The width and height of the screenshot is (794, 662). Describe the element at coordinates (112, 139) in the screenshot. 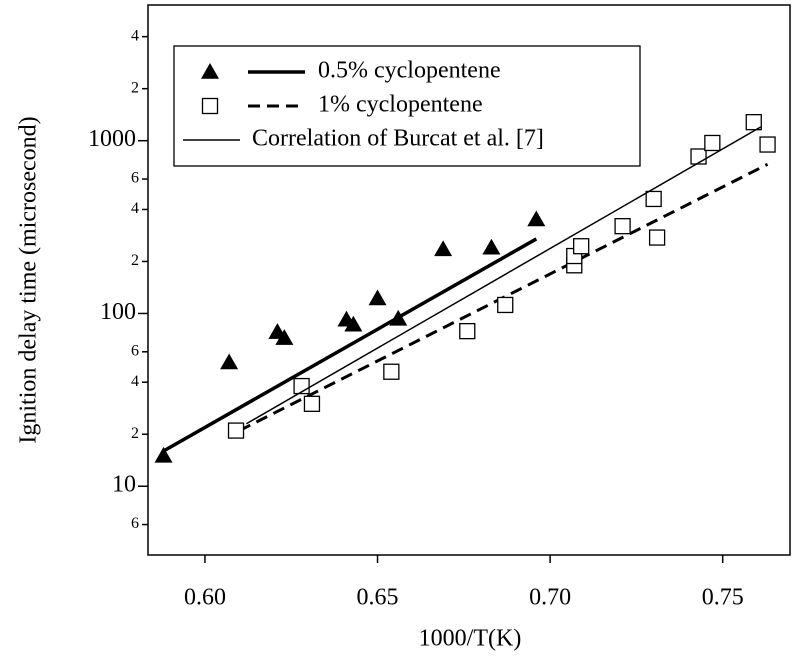

I see `y-tick-label: 1000` at that location.